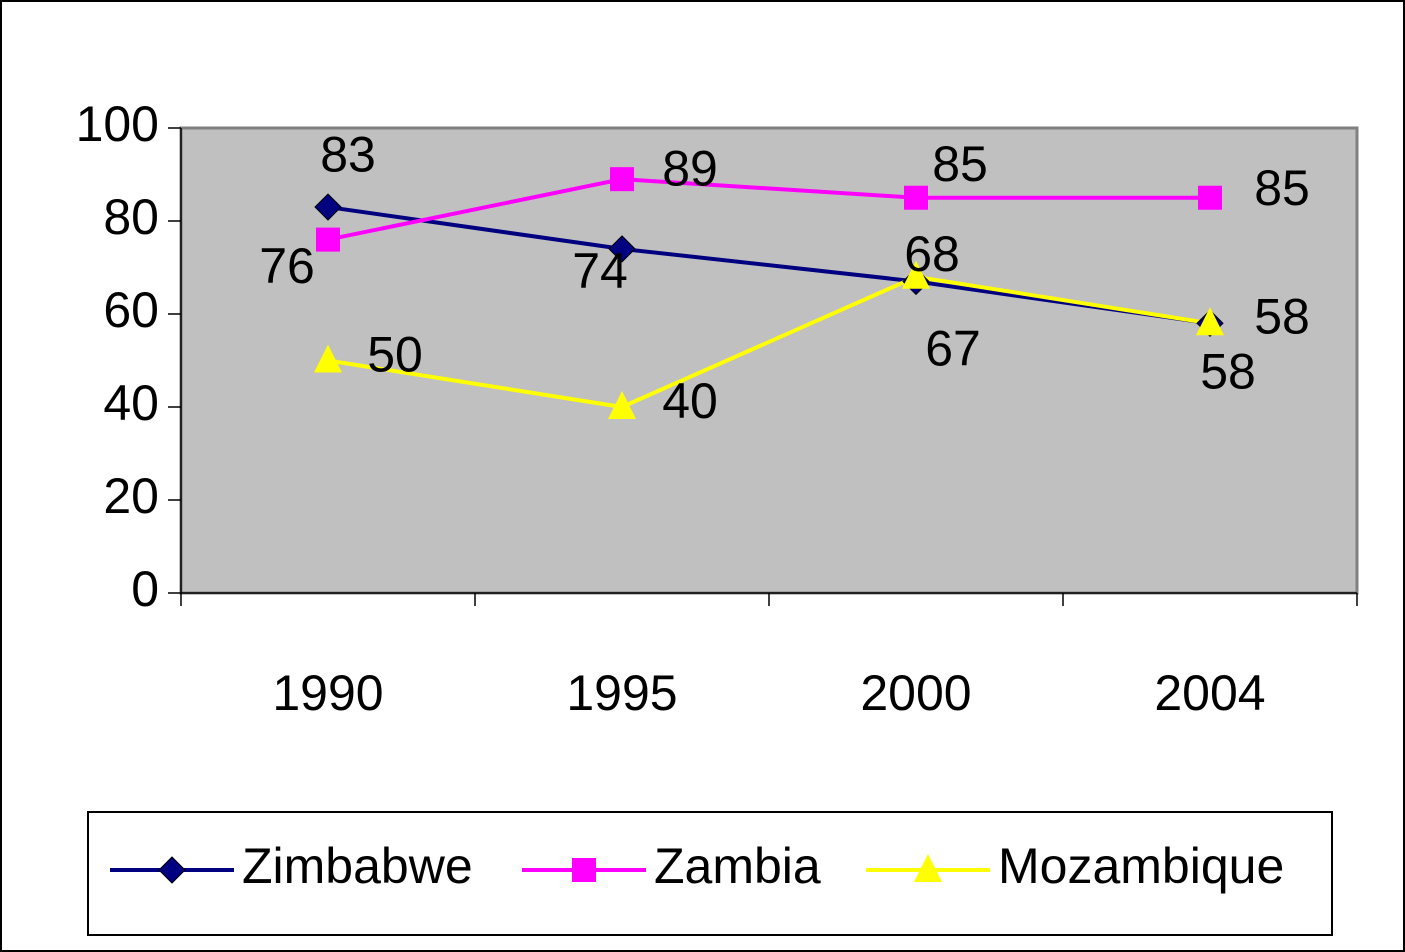 The height and width of the screenshot is (952, 1405). Describe the element at coordinates (131, 310) in the screenshot. I see `y-tick-label: 60` at that location.